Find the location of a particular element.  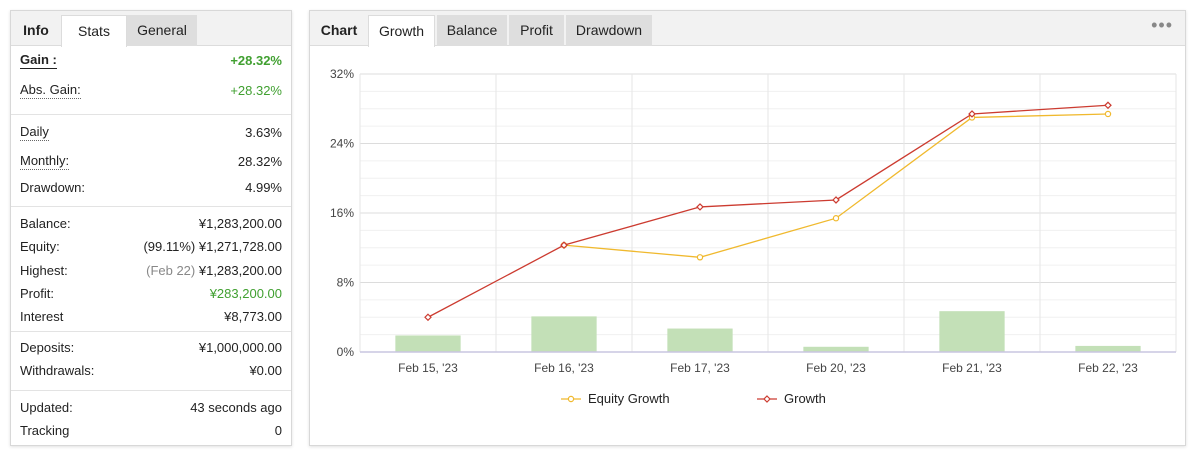

stat-row: Balance: ¥1,283,200.00 is located at coordinates (151, 224).